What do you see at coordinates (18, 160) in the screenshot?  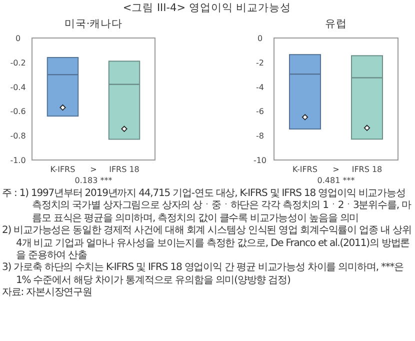 I see `y-tick-label: -1.0` at bounding box center [18, 160].